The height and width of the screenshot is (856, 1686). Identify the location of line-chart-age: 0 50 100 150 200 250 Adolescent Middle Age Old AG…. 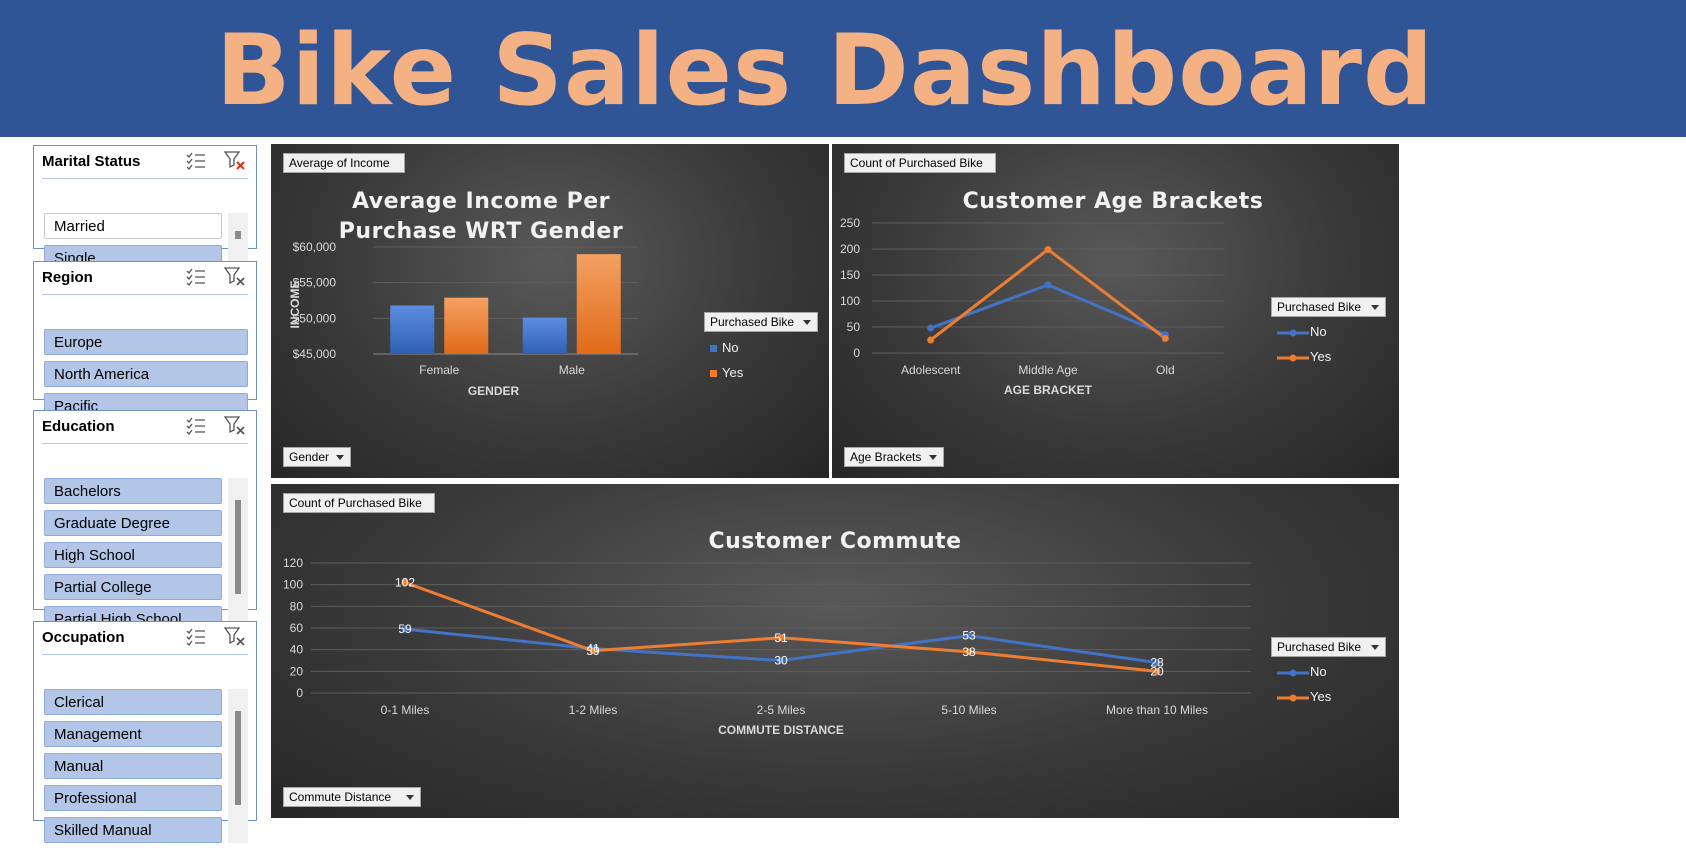
(1032, 306).